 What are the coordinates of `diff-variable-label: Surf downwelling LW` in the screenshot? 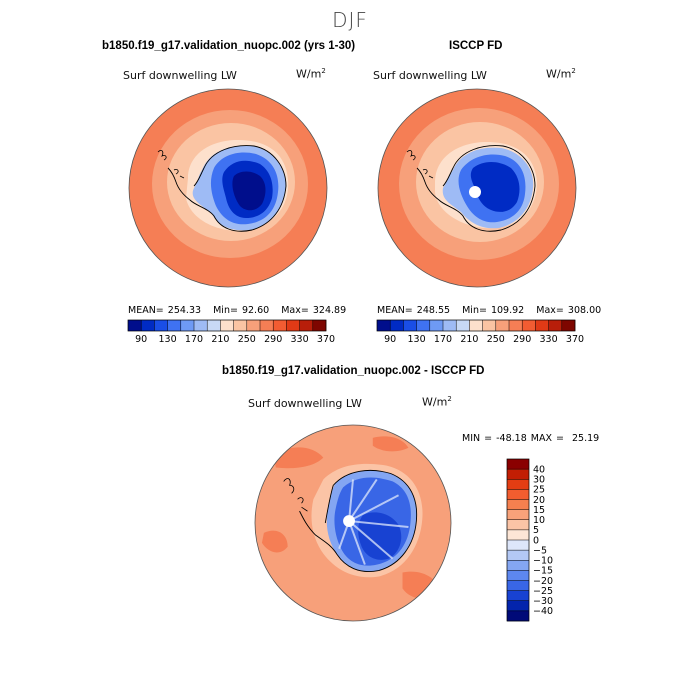 It's located at (305, 403).